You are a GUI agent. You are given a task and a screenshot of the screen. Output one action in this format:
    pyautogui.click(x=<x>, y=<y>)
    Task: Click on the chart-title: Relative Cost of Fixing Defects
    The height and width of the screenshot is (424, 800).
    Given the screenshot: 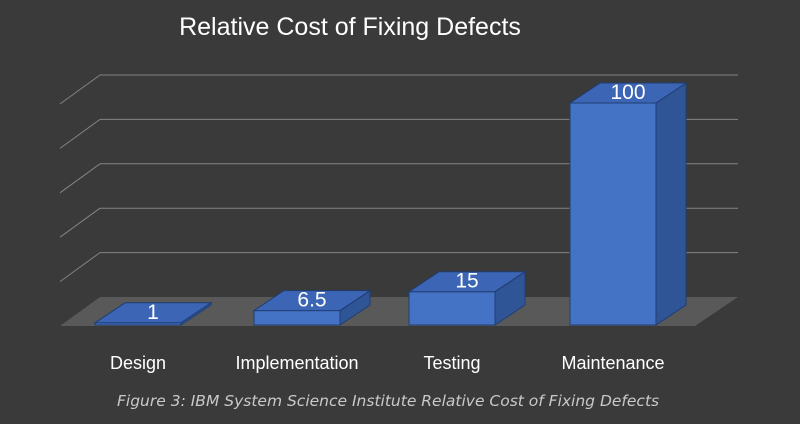 What is the action you would take?
    pyautogui.click(x=350, y=27)
    